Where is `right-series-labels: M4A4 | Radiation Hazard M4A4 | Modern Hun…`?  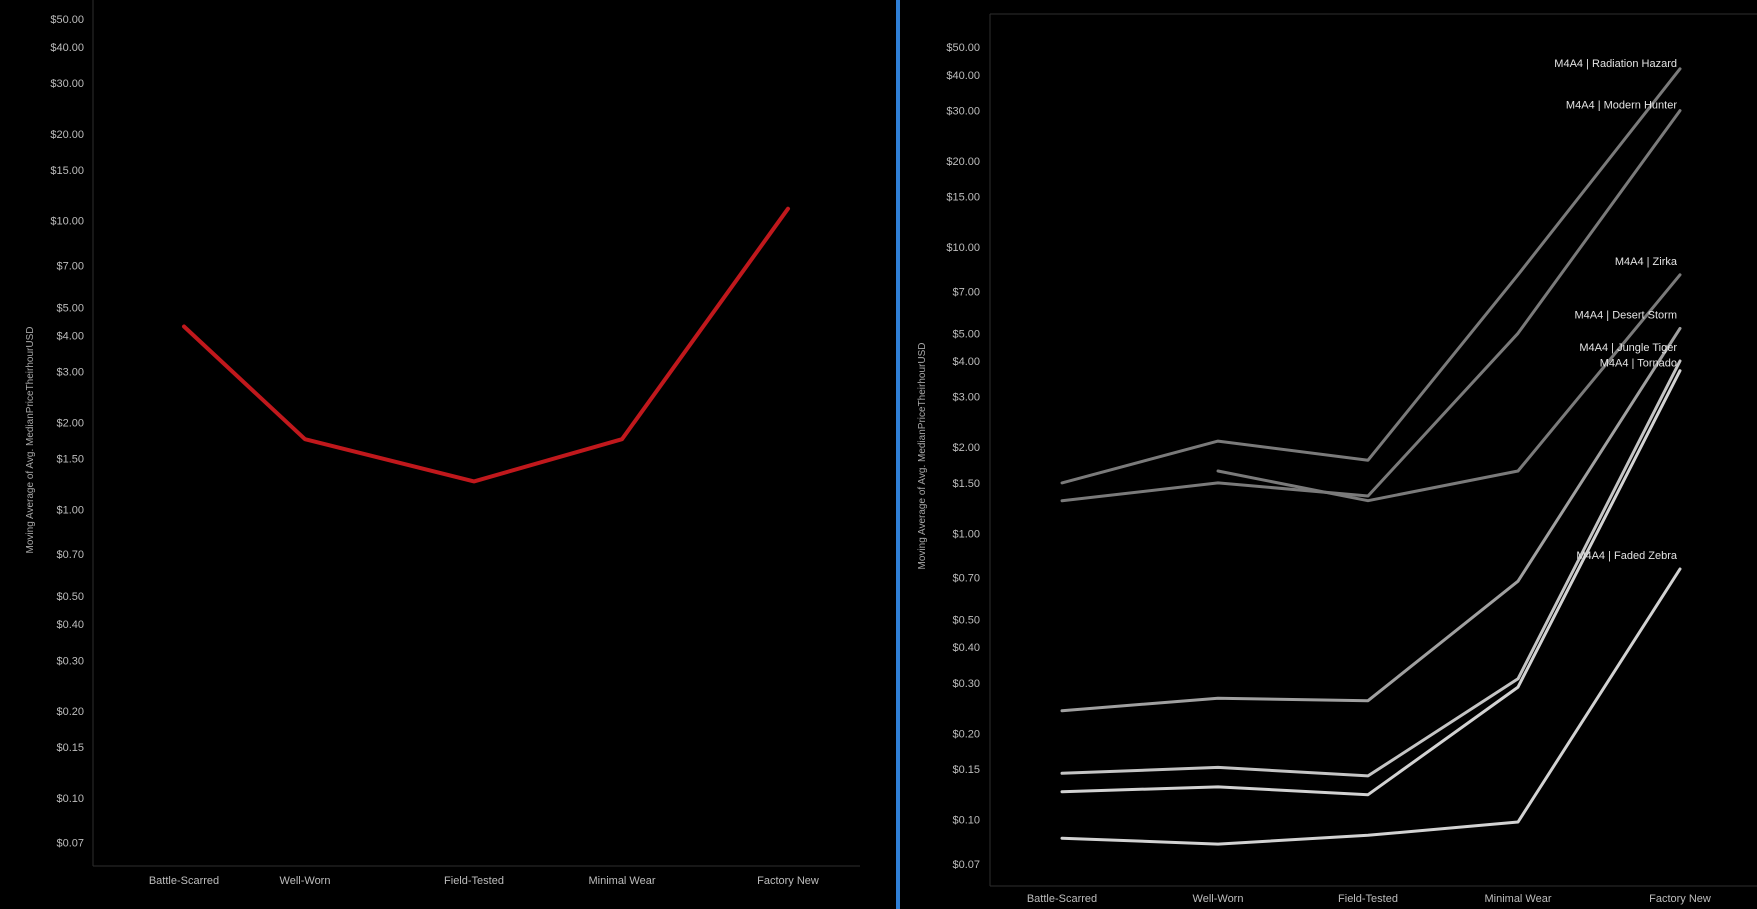
right-series-labels: M4A4 | Radiation Hazard M4A4 | Modern Hun… is located at coordinates (1616, 310).